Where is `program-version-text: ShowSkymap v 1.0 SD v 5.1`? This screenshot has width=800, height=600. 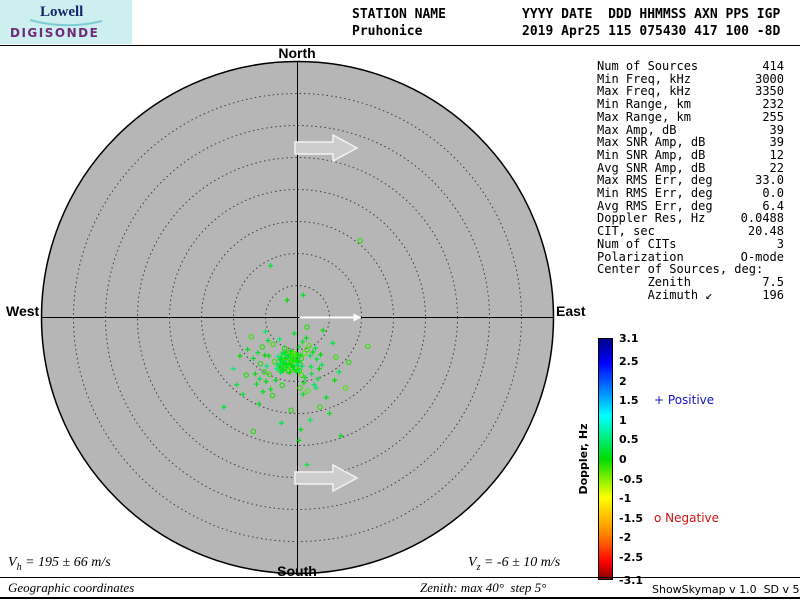
program-version-text: ShowSkymap v 1.0 SD v 5.1 is located at coordinates (726, 589).